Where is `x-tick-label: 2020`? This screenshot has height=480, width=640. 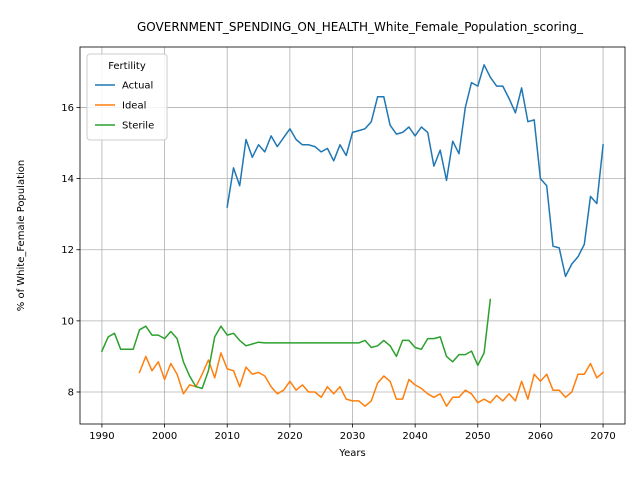 x-tick-label: 2020 is located at coordinates (289, 436).